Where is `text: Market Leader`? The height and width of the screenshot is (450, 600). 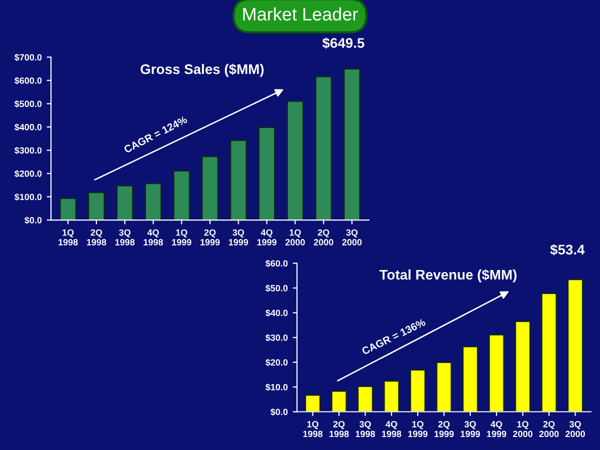
text: Market Leader is located at coordinates (300, 14).